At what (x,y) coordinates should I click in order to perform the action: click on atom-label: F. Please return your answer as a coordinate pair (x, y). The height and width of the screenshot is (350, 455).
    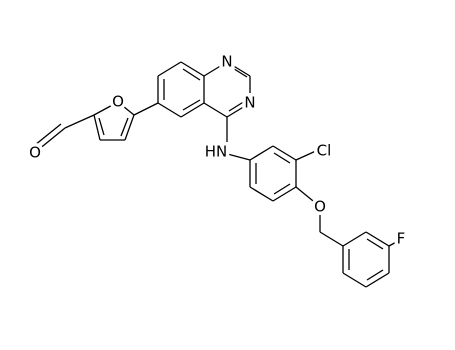
    Looking at the image, I should click on (401, 239).